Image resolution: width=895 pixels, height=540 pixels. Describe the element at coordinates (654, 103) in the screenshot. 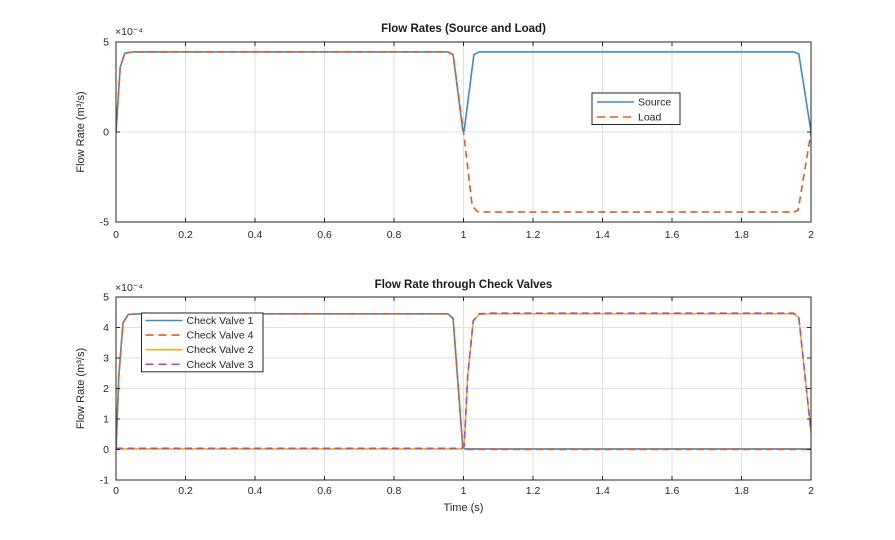

I see `legend-entry-label: Source` at that location.